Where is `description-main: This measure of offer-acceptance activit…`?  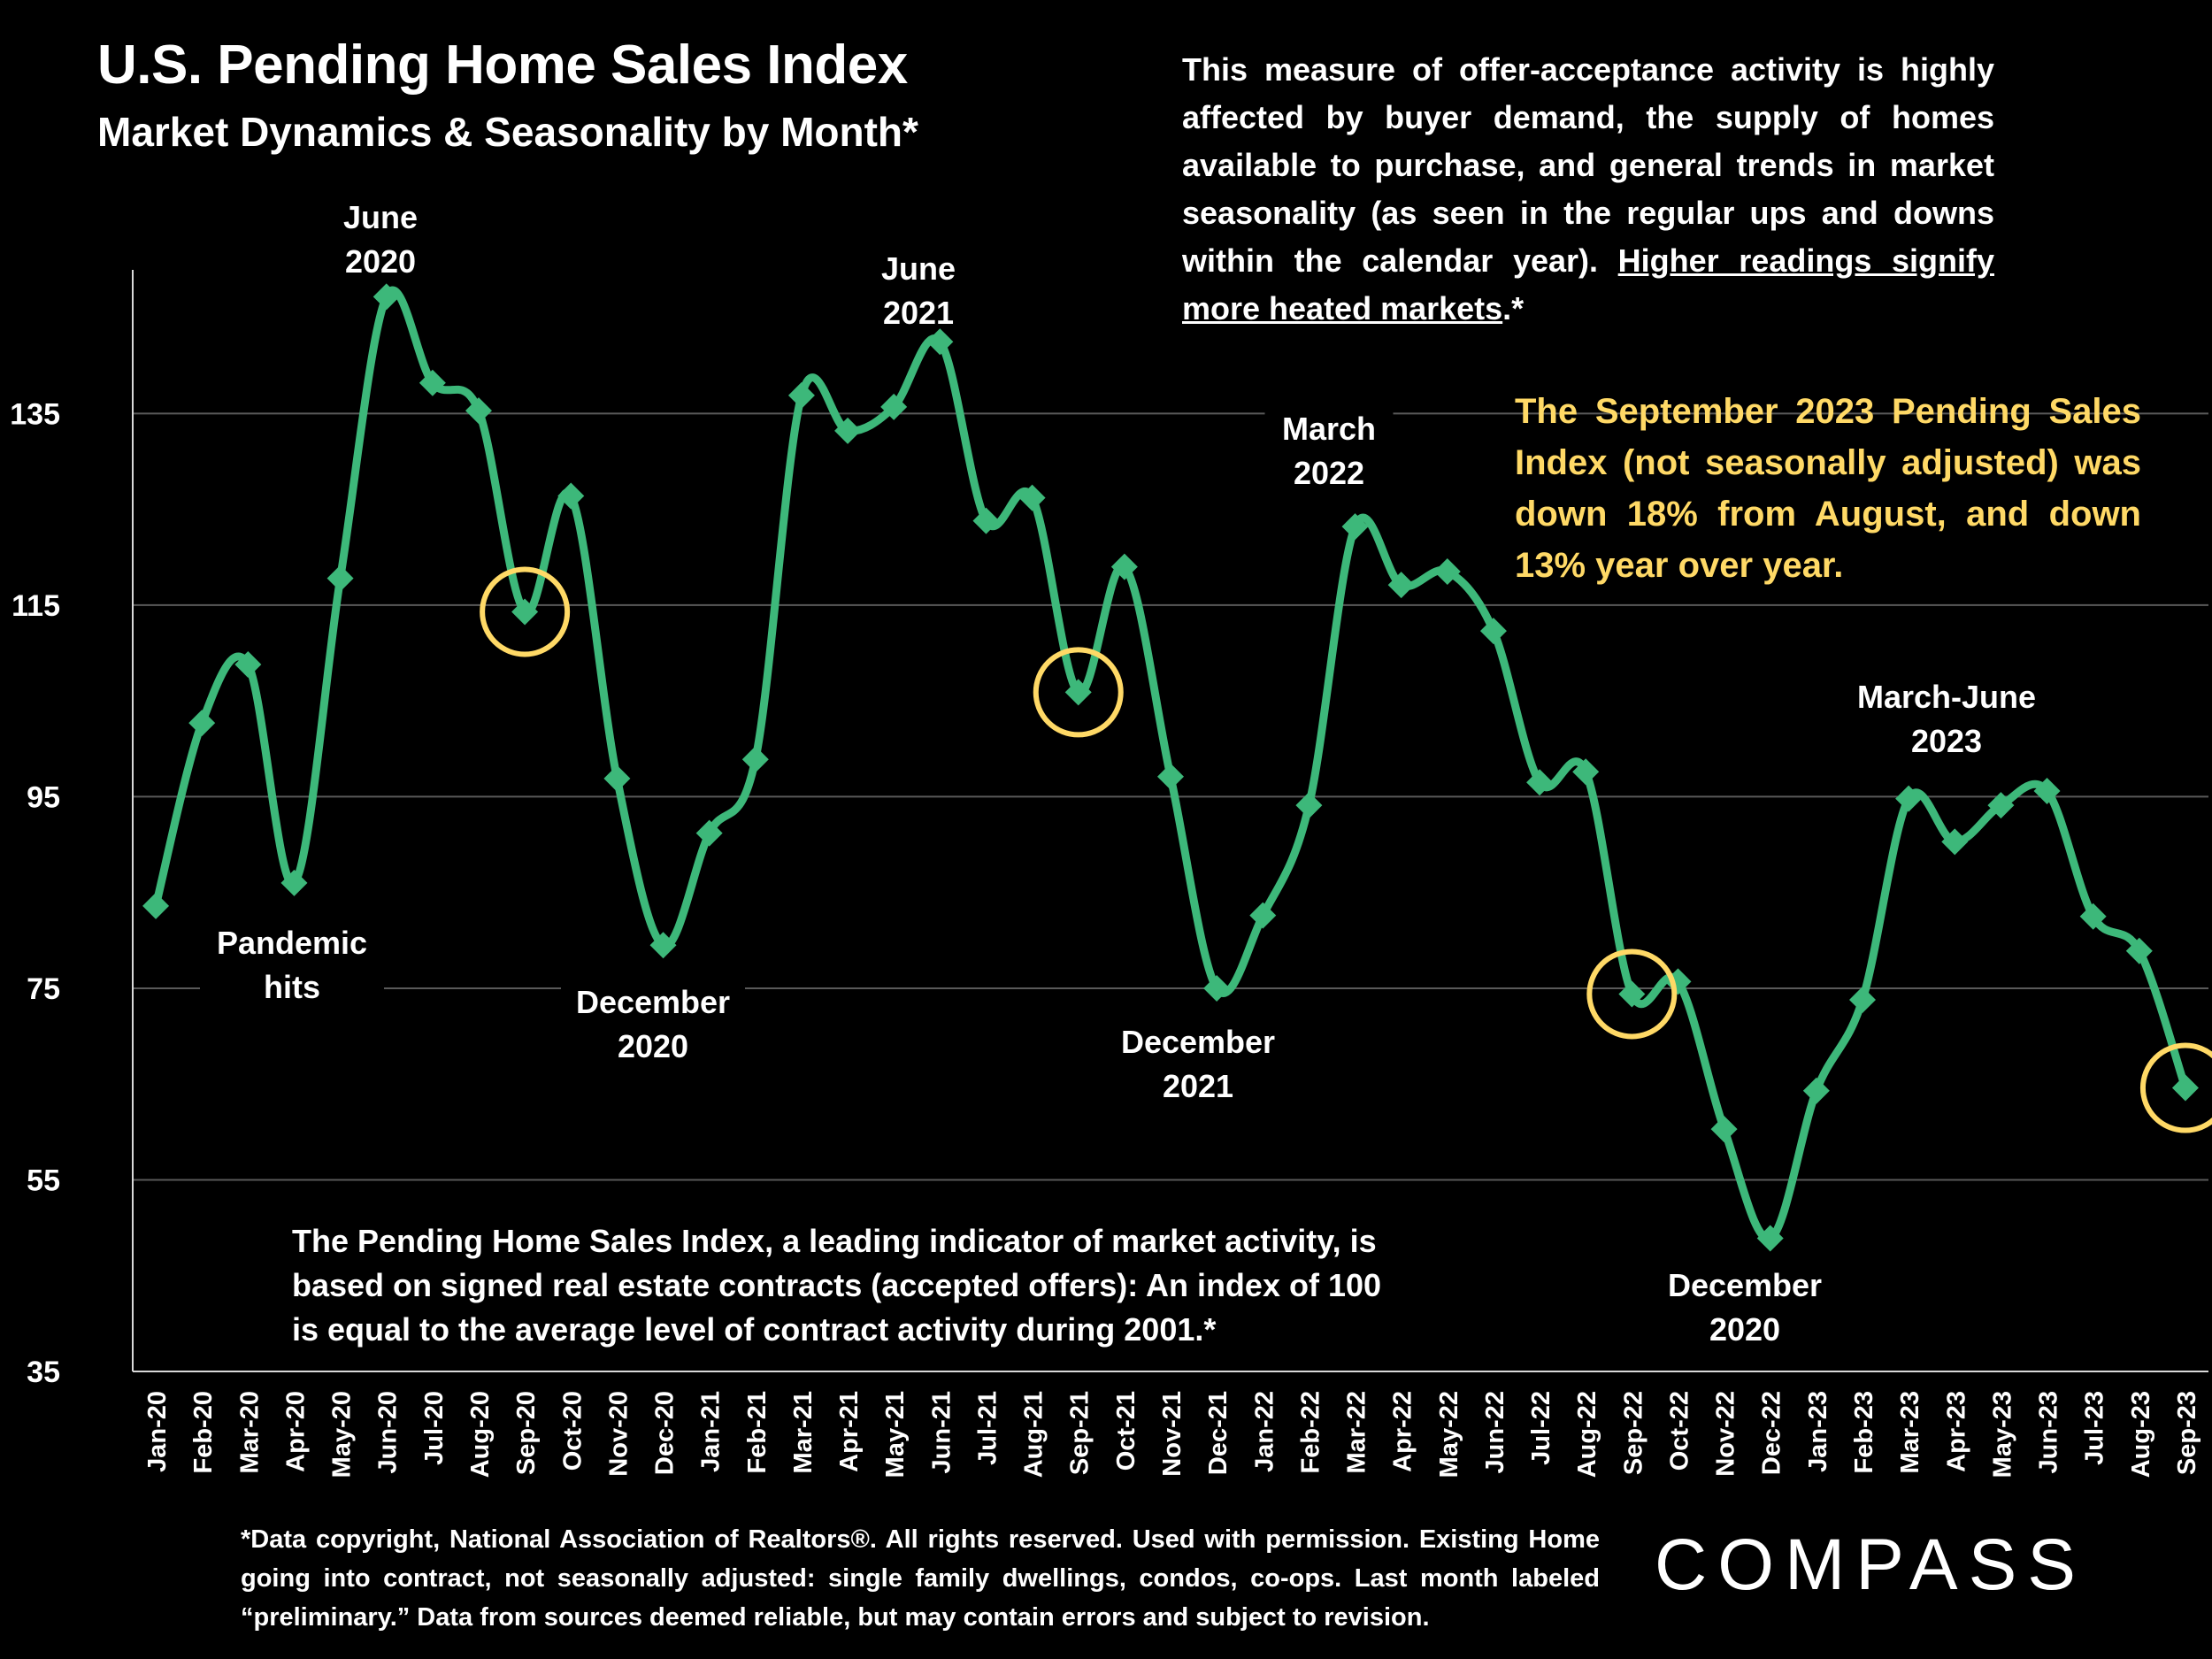
description-main: This measure of offer-acceptance activit… is located at coordinates (1588, 165).